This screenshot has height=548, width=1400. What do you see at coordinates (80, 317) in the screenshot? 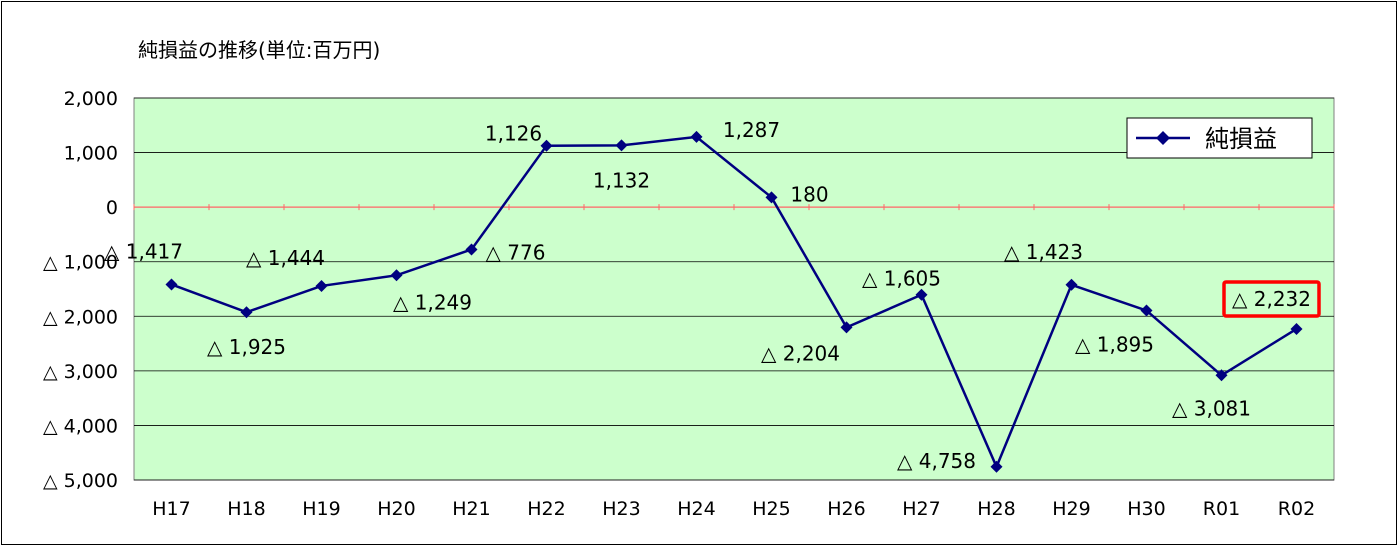
I see `y-tick-label: △ 2,000` at bounding box center [80, 317].